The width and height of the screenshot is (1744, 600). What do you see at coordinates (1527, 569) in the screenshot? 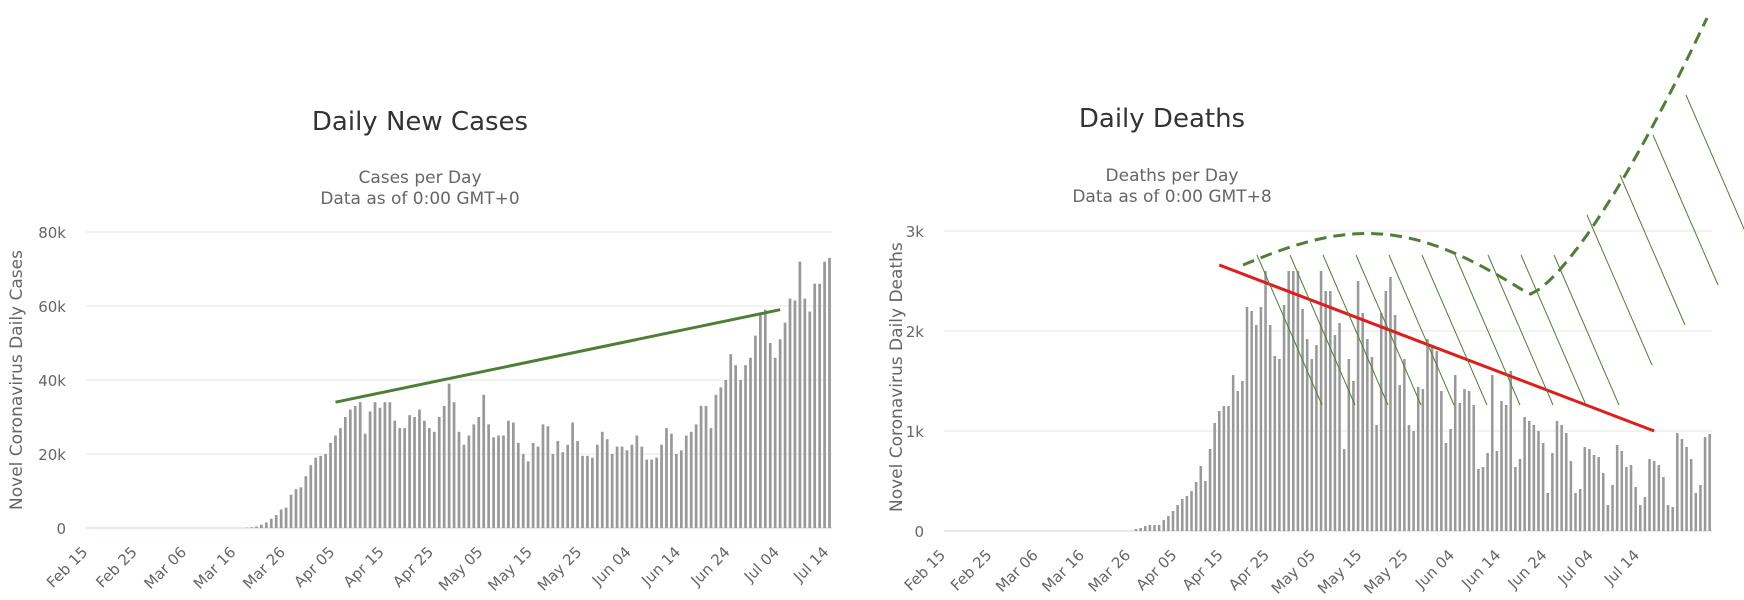
I see `x-tick-label: Jun 24` at bounding box center [1527, 569].